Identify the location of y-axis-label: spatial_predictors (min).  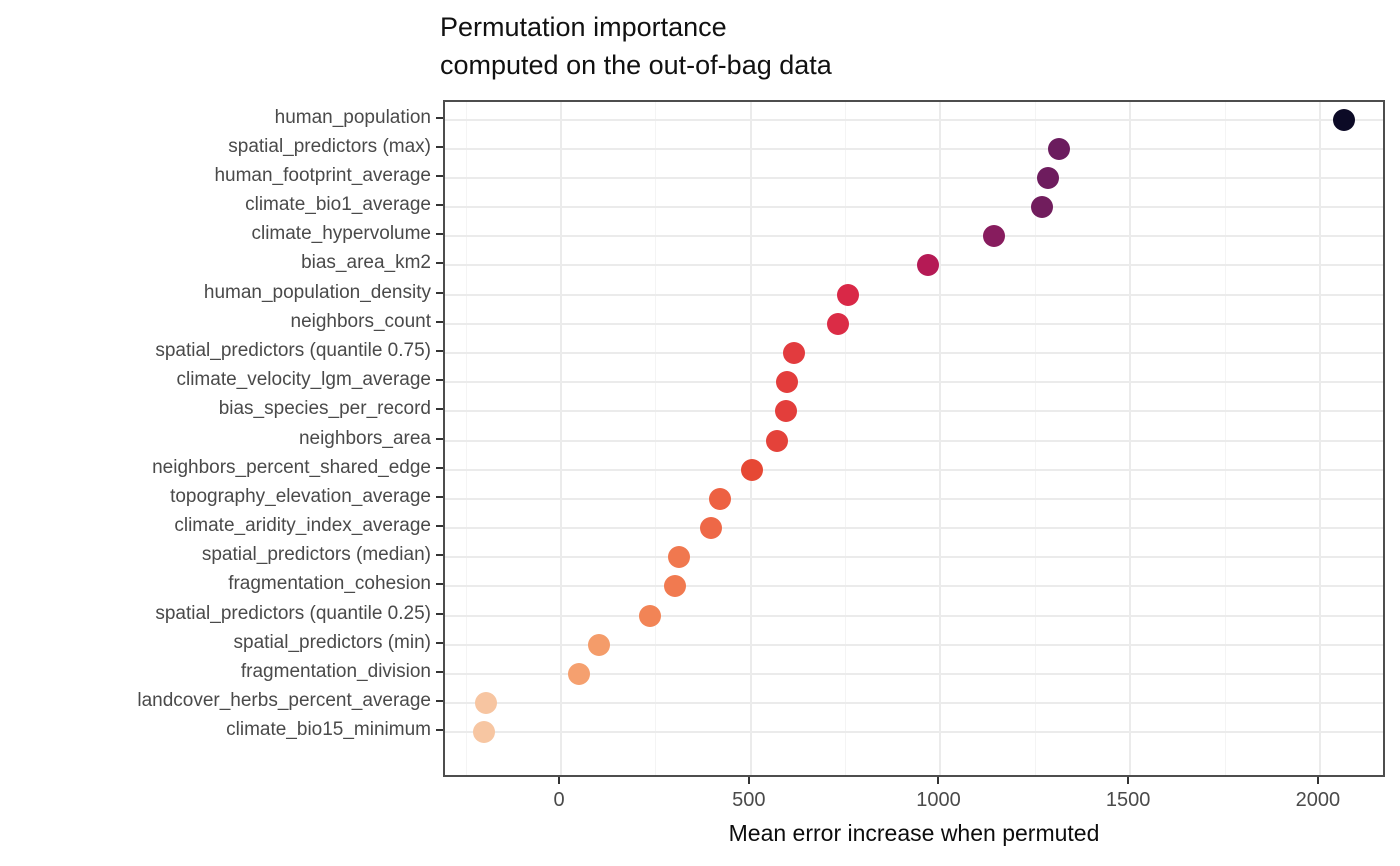
(332, 642).